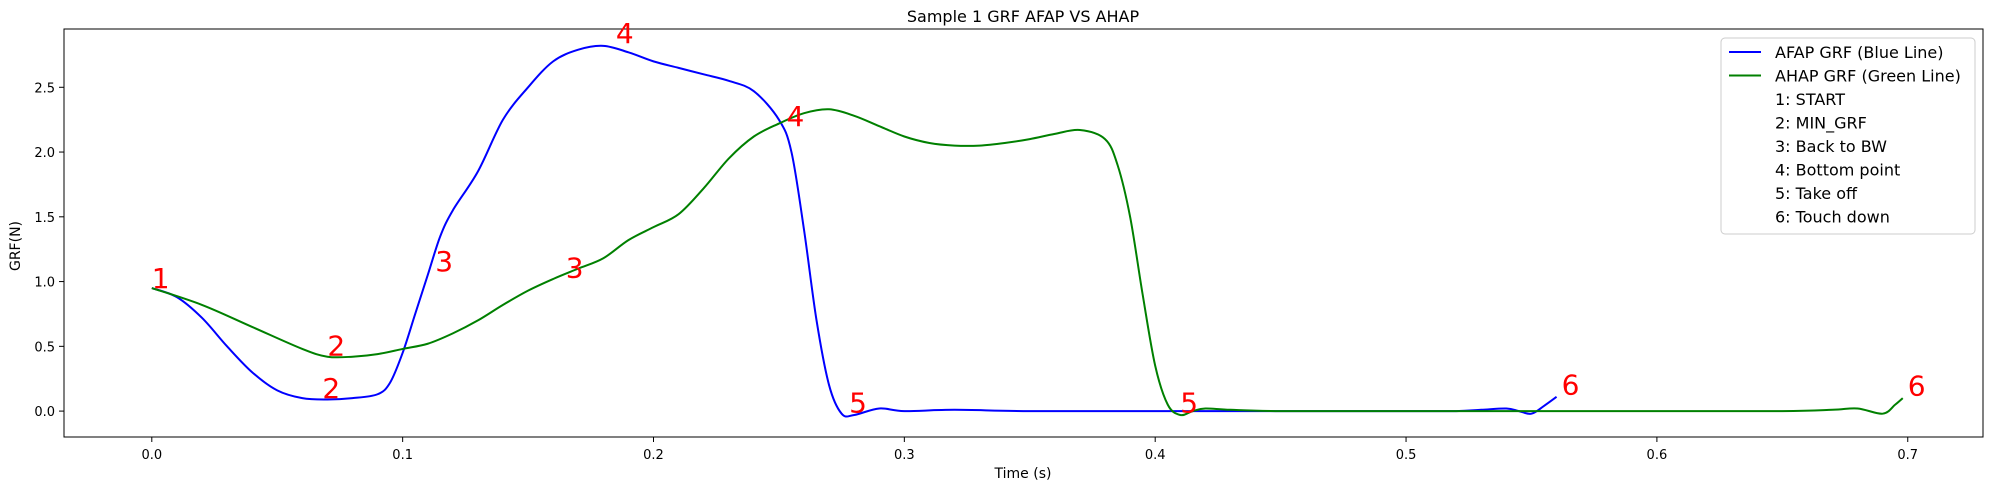 The width and height of the screenshot is (1990, 490). What do you see at coordinates (1816, 193) in the screenshot?
I see `legend-entry: 5: Take off` at bounding box center [1816, 193].